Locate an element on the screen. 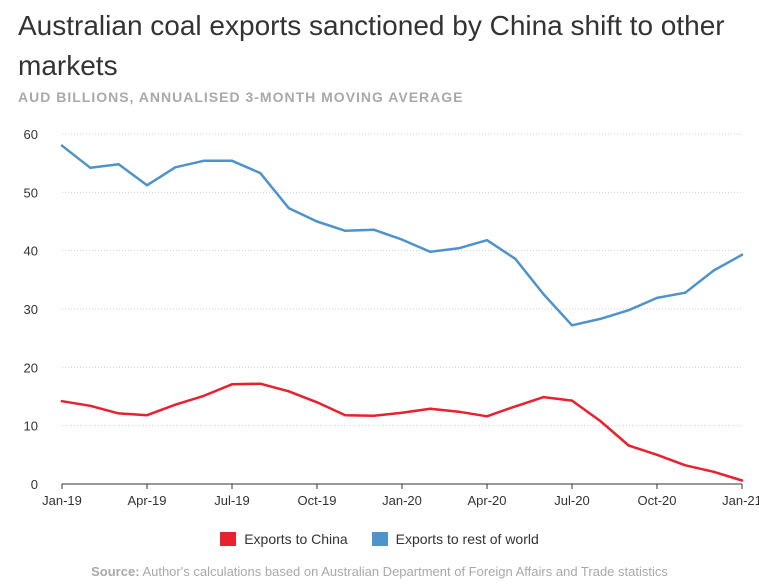 The width and height of the screenshot is (759, 588). x-tick-label-Oct-19: Oct-19 is located at coordinates (316, 500).